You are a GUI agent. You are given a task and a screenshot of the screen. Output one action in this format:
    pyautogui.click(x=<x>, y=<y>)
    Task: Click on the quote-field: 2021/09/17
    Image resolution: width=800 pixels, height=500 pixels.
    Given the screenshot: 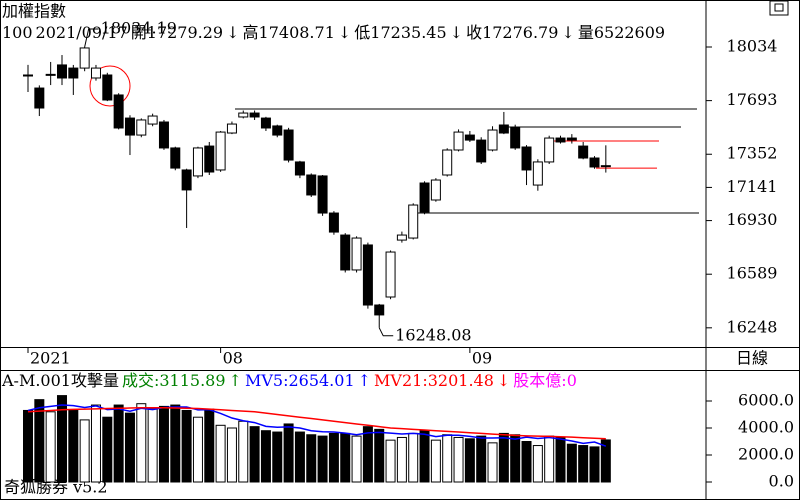 What is the action you would take?
    pyautogui.click(x=82, y=32)
    